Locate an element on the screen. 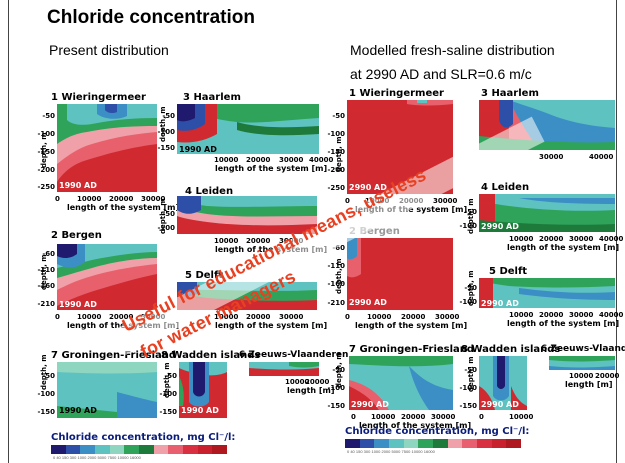 The width and height of the screenshot is (625, 463). right-header-line2: at 2990 AD and SLR=0.6 m/c is located at coordinates (441, 74).